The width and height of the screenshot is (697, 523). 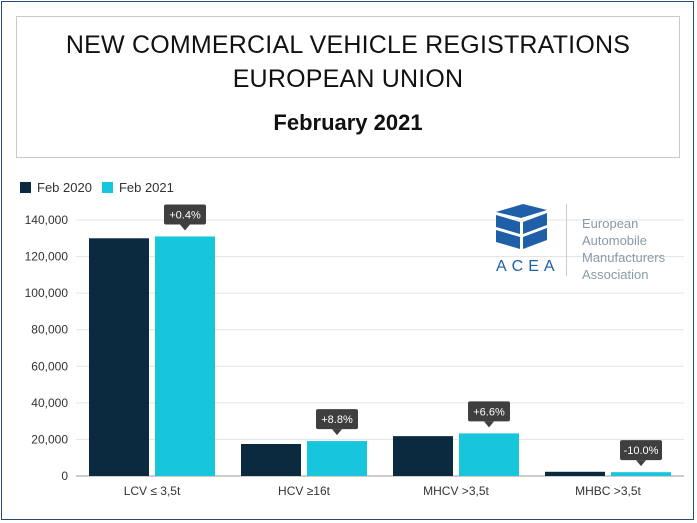 What do you see at coordinates (348, 122) in the screenshot?
I see `chart-subtitle: February 2021` at bounding box center [348, 122].